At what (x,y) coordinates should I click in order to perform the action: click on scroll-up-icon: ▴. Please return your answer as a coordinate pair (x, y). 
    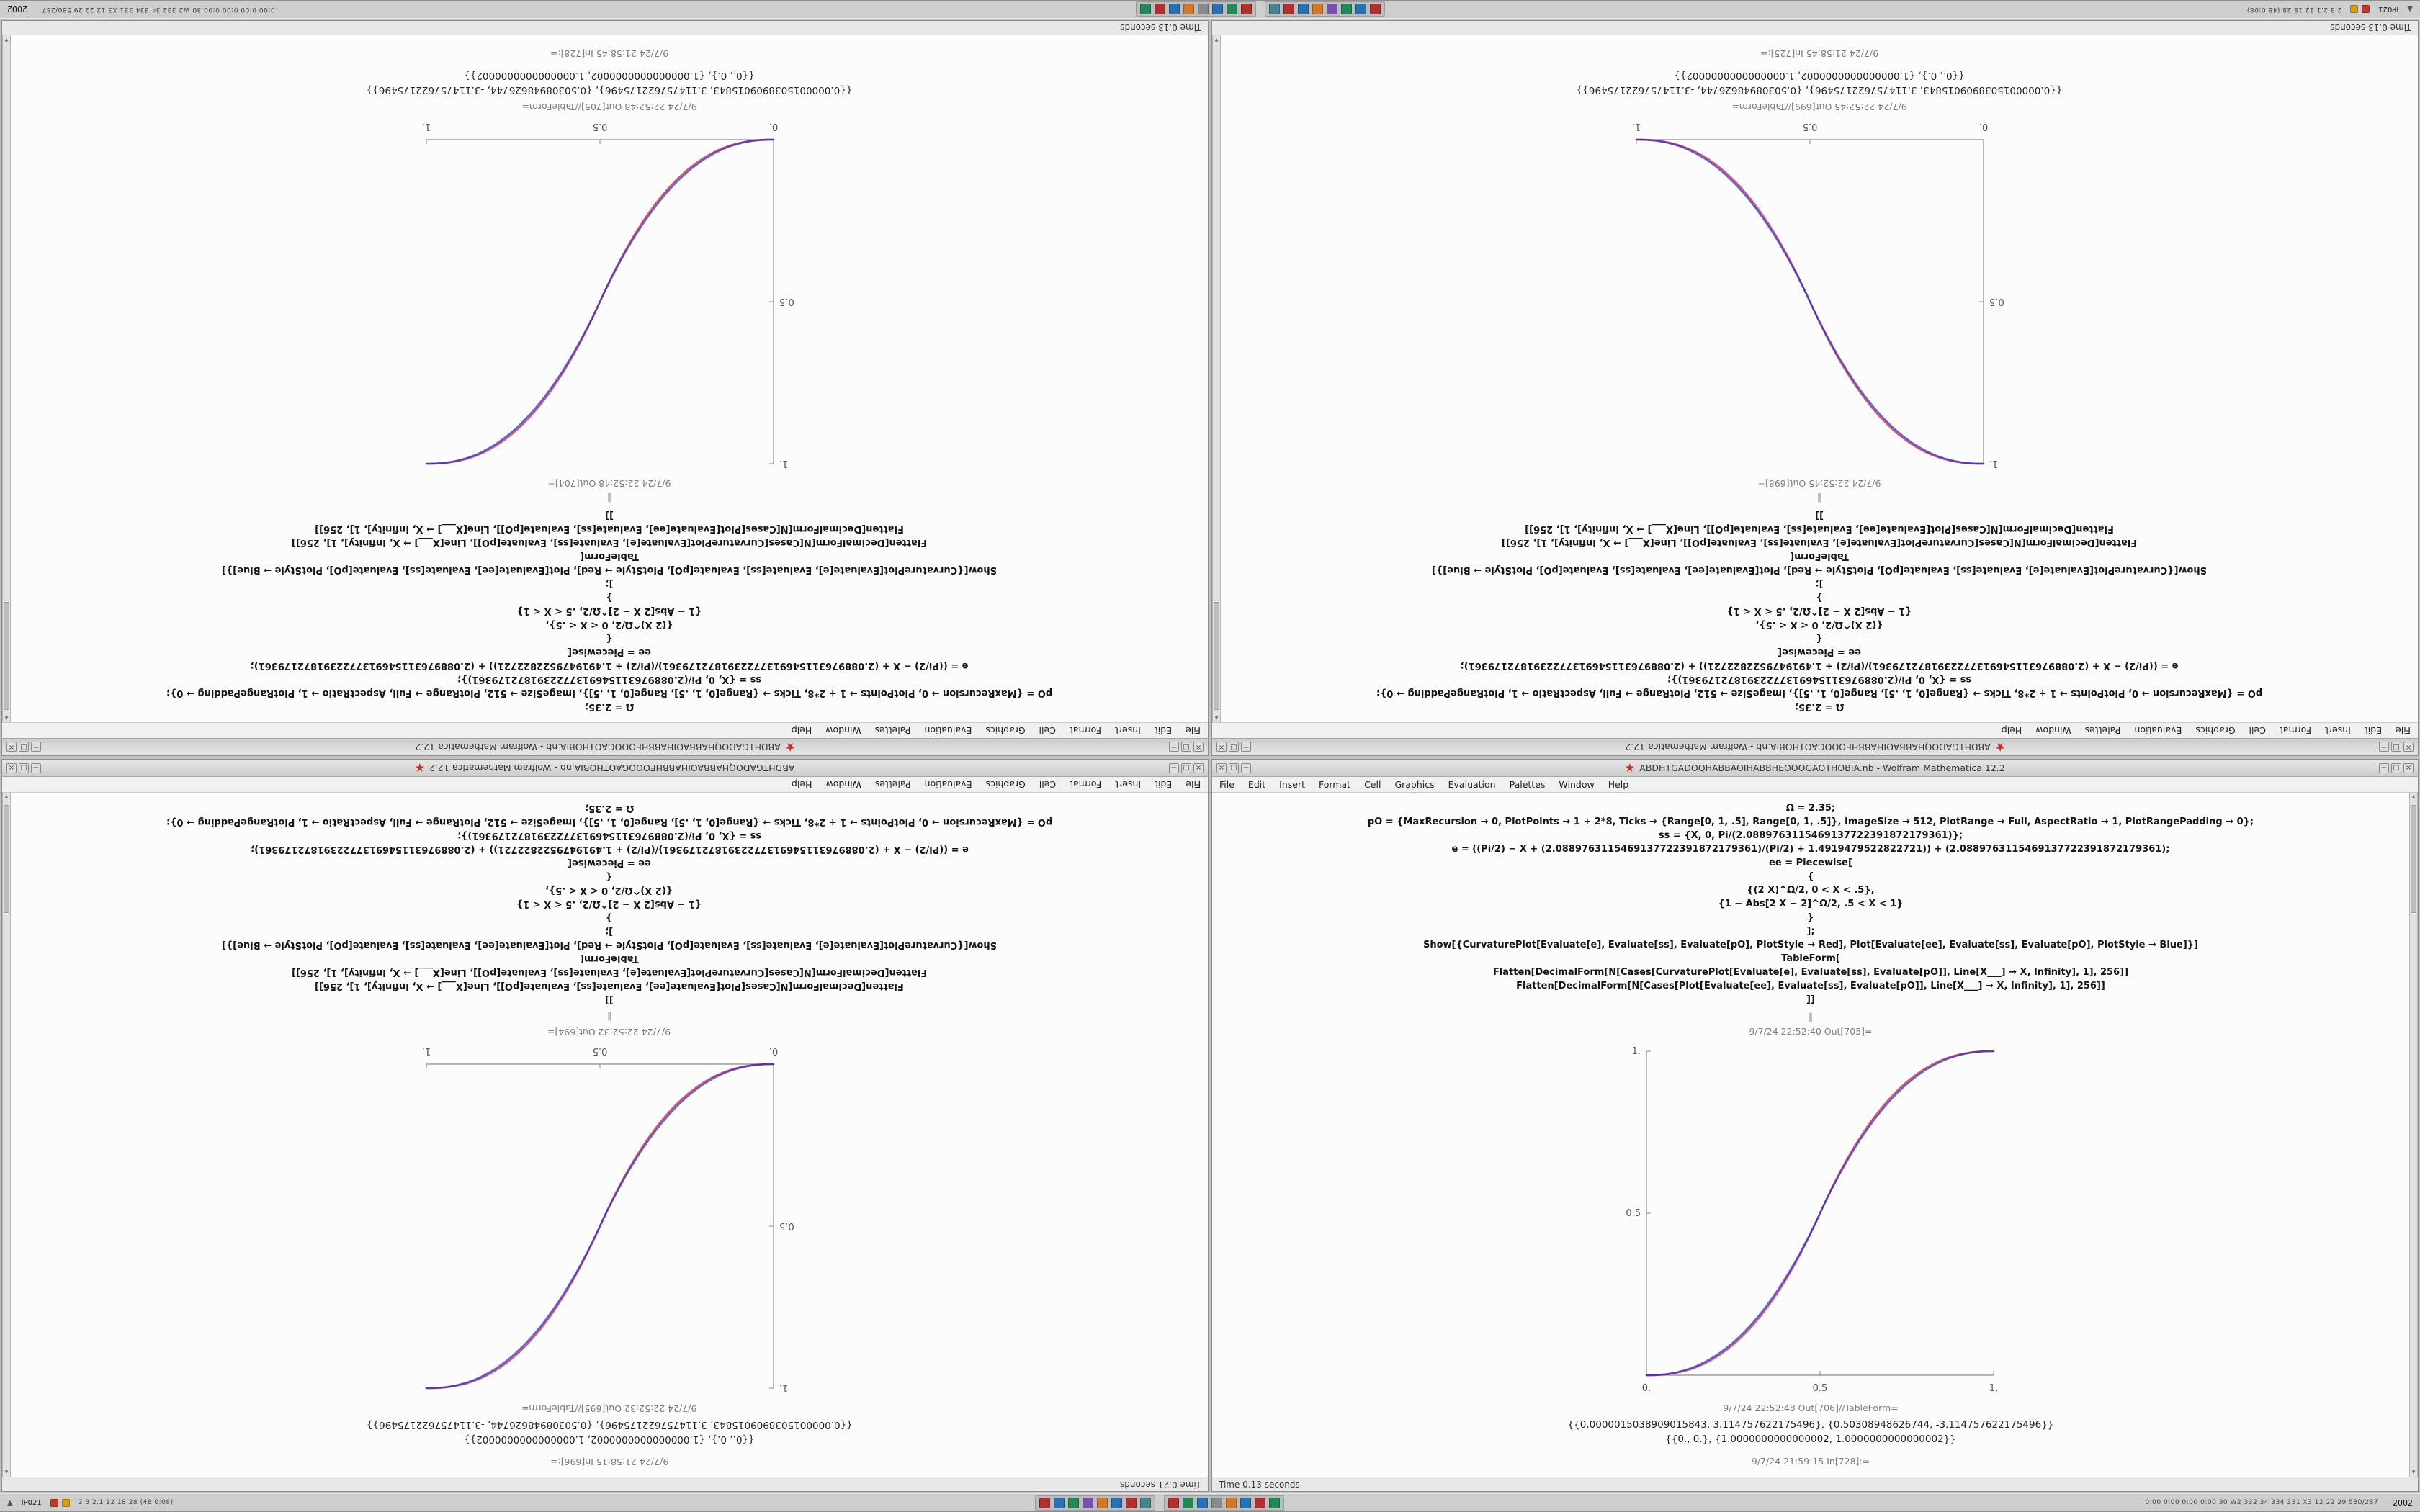
    Looking at the image, I should click on (2413, 797).